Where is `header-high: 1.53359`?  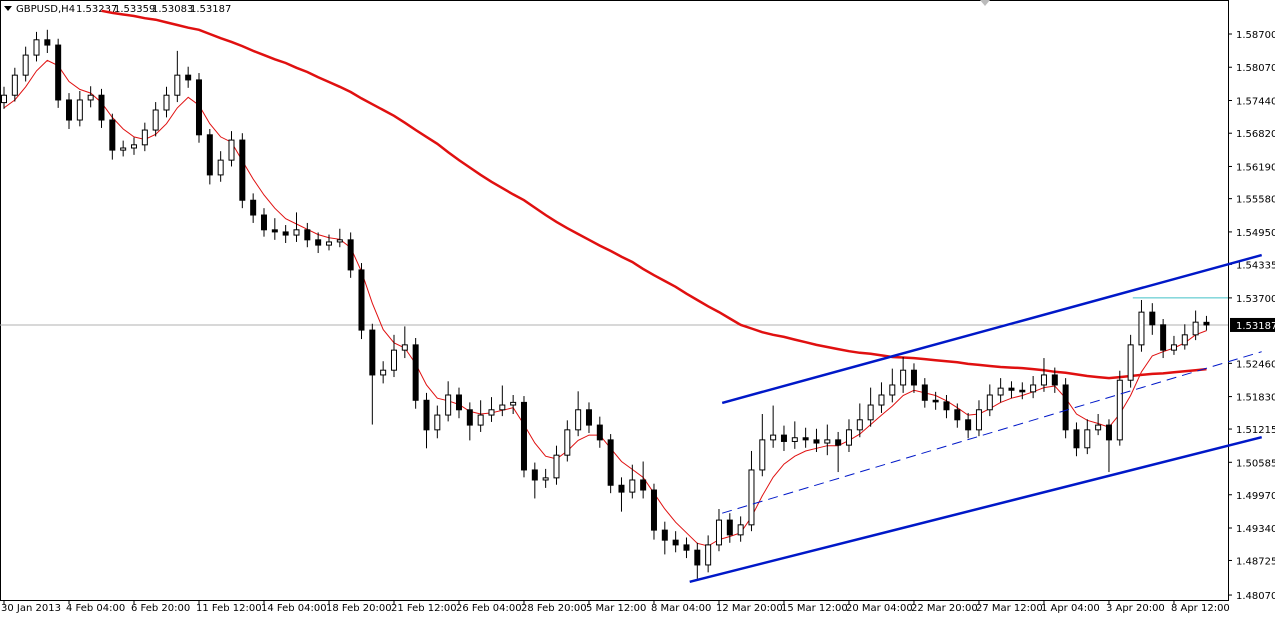 header-high: 1.53359 is located at coordinates (134, 9).